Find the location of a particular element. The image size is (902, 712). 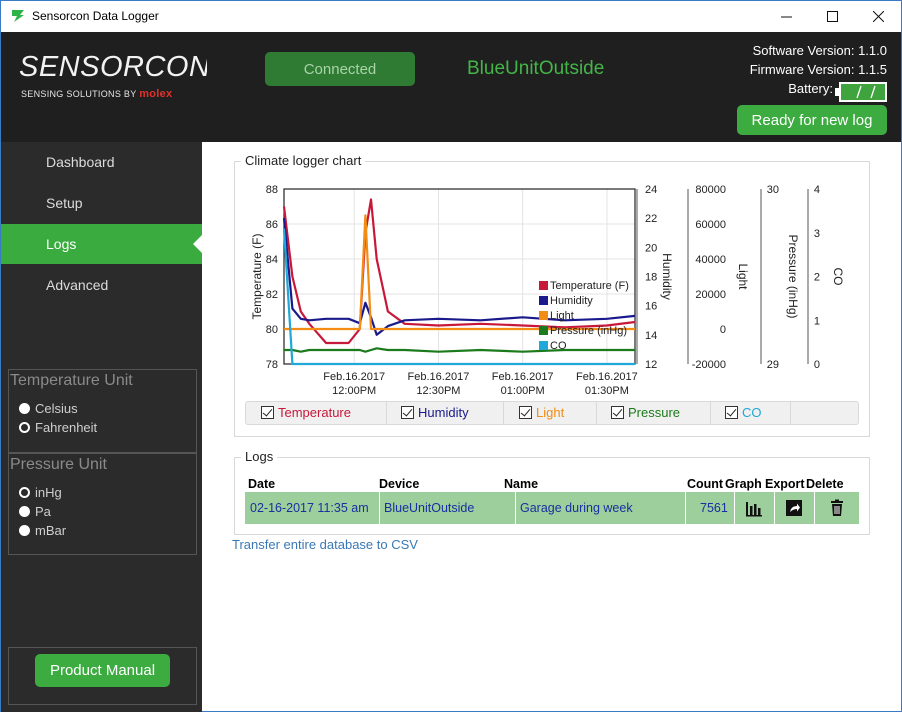

toggle-pressure-label: Pressure is located at coordinates (654, 412).